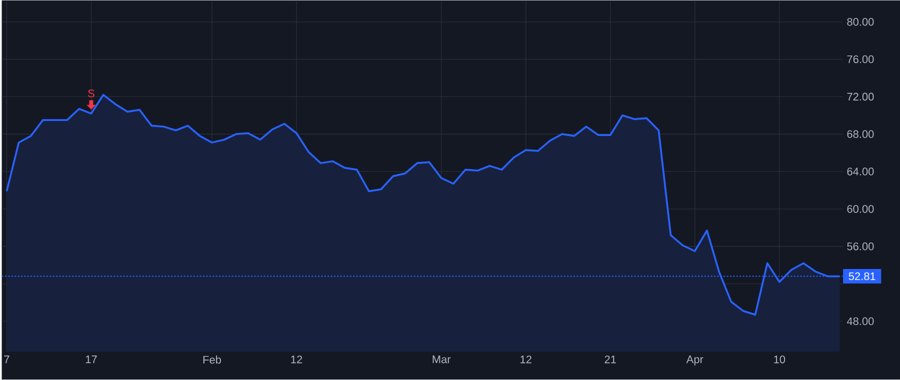  Describe the element at coordinates (441, 360) in the screenshot. I see `x-tick-label: Mar` at that location.